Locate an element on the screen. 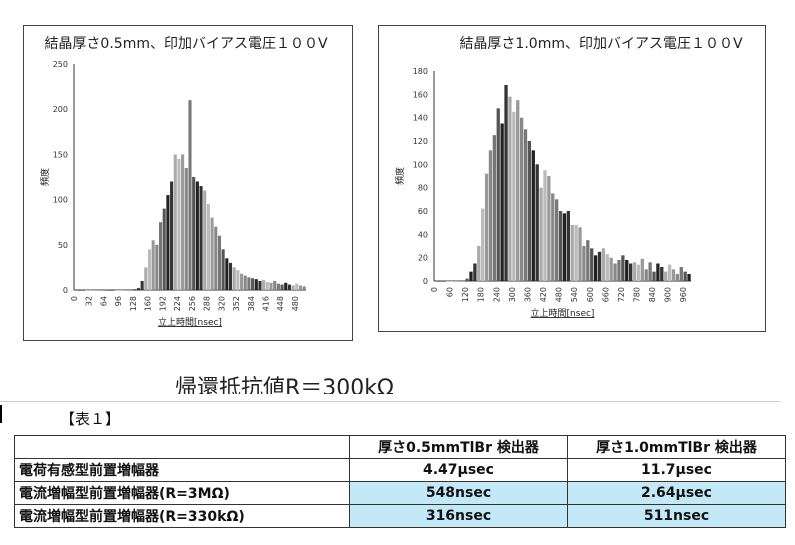  x-tick-label: 128 is located at coordinates (133, 303).